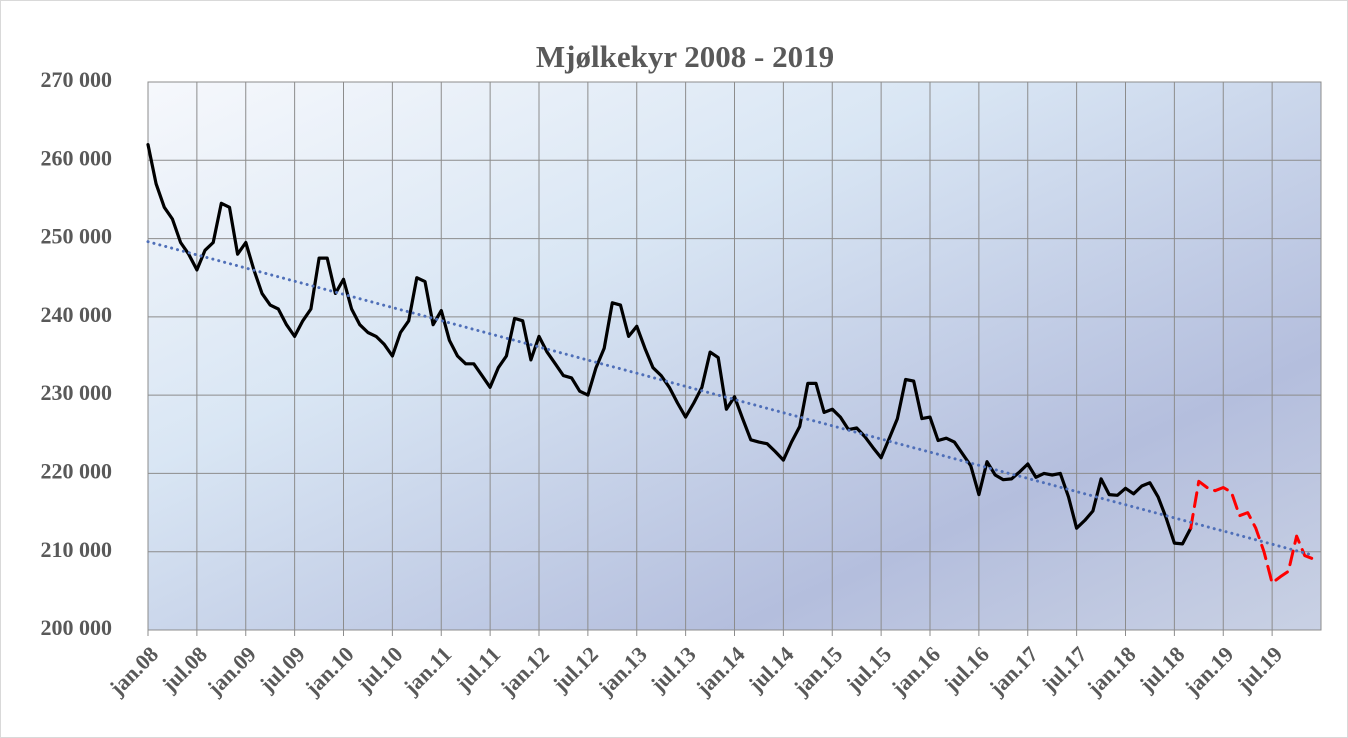  What do you see at coordinates (77, 79) in the screenshot?
I see `y-tick-label: 270 000` at bounding box center [77, 79].